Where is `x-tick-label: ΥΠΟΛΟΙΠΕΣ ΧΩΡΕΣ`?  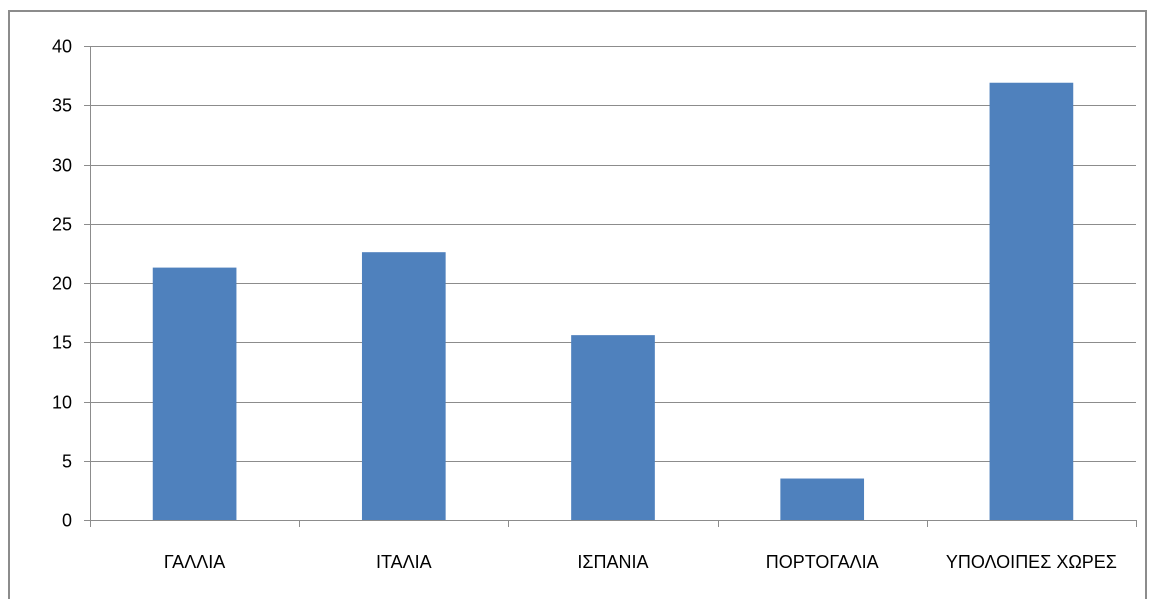
x-tick-label: ΥΠΟΛΟΙΠΕΣ ΧΩΡΕΣ is located at coordinates (1031, 562).